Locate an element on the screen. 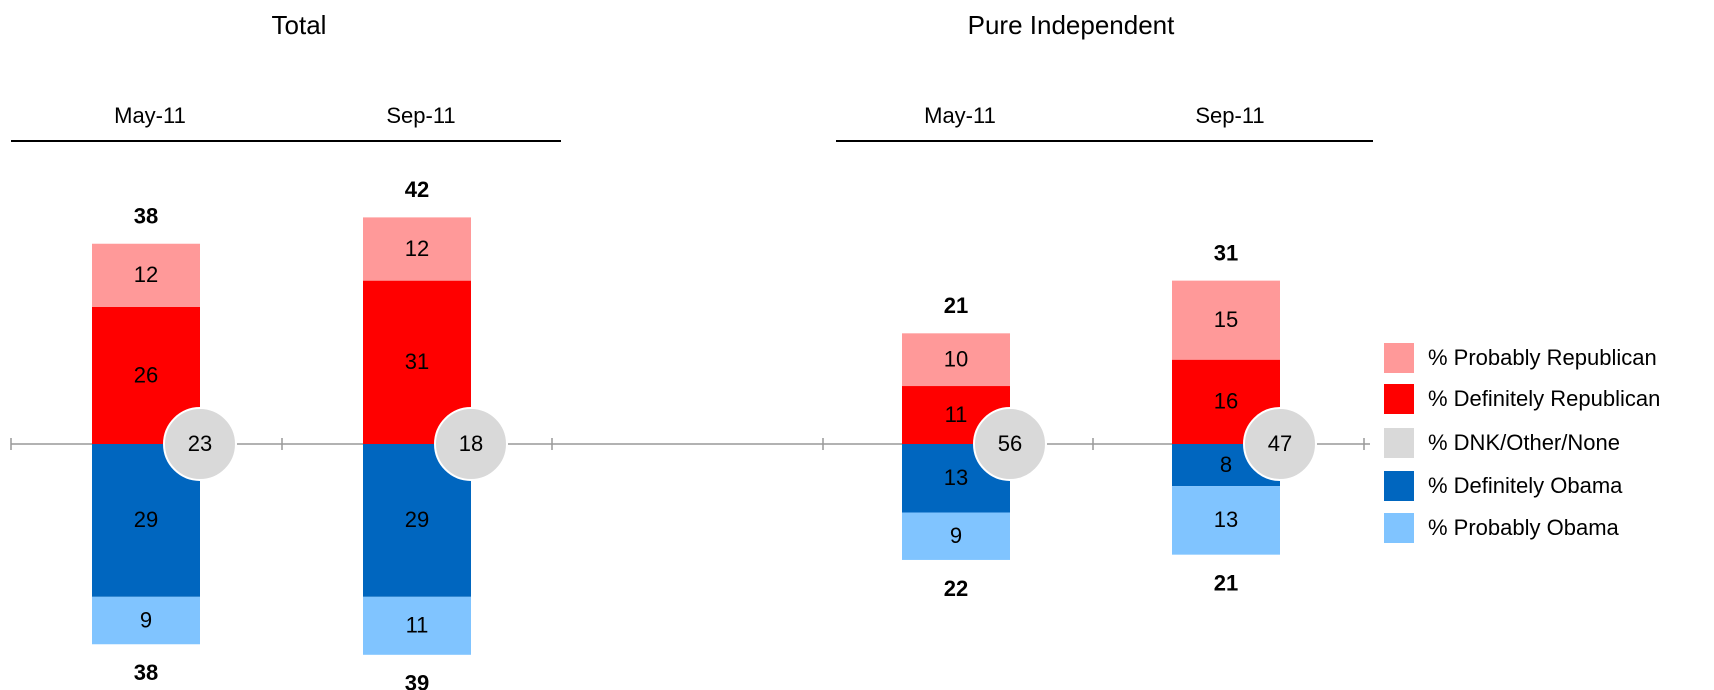 The image size is (1714, 690). segment-label: 16 is located at coordinates (1226, 401).